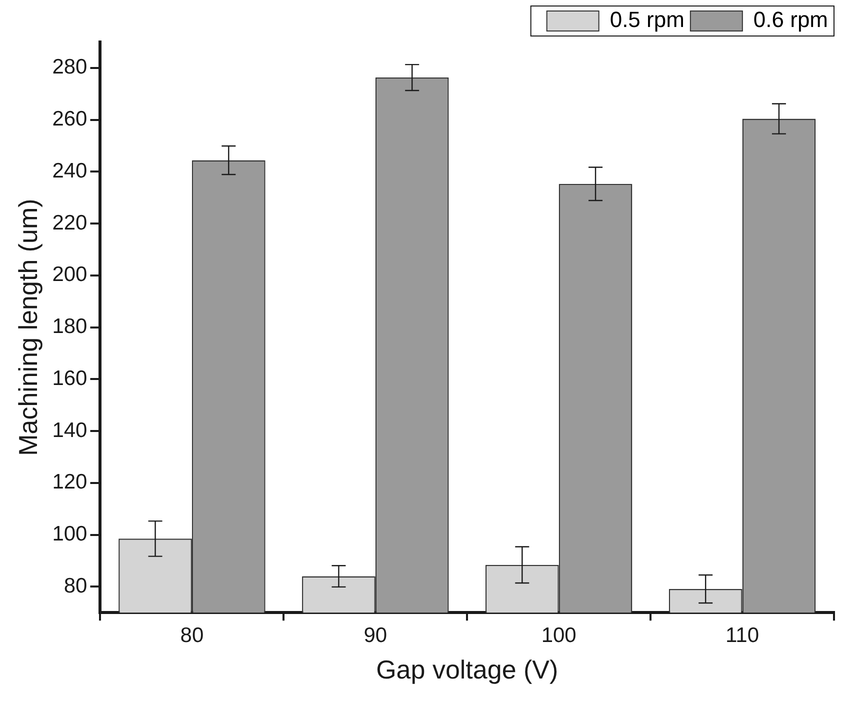 Image resolution: width=846 pixels, height=701 pixels. I want to click on y-tick-label: 100, so click(70, 534).